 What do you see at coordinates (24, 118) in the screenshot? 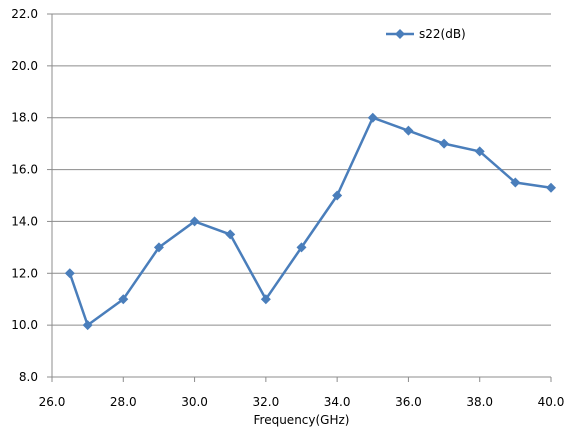
I see `y-tick-label-5: 18.0` at bounding box center [24, 118].